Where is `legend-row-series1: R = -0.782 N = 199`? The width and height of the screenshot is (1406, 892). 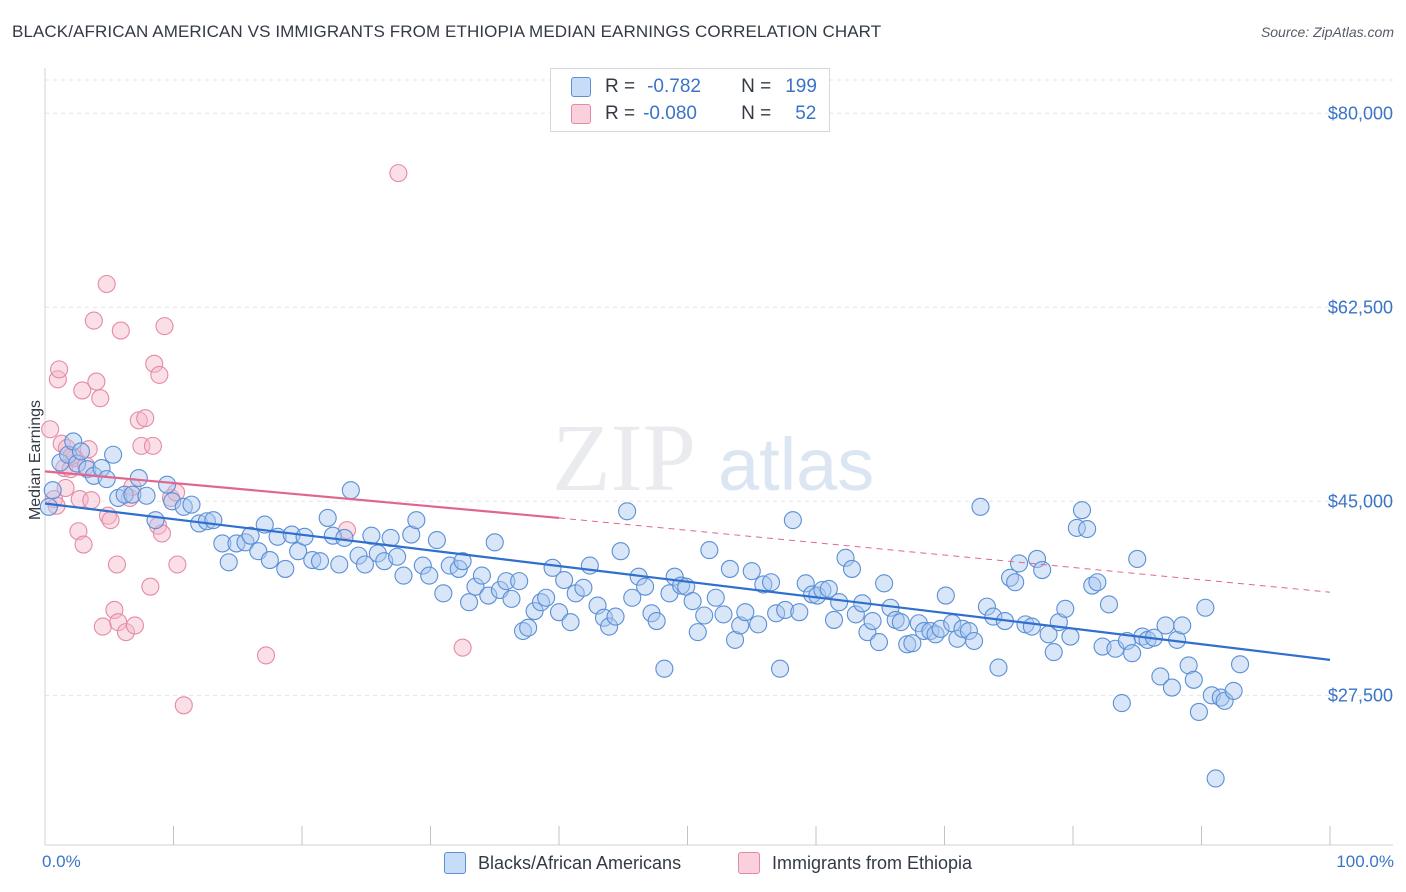
legend-row-series1: R = -0.782 N = 199 is located at coordinates (694, 87).